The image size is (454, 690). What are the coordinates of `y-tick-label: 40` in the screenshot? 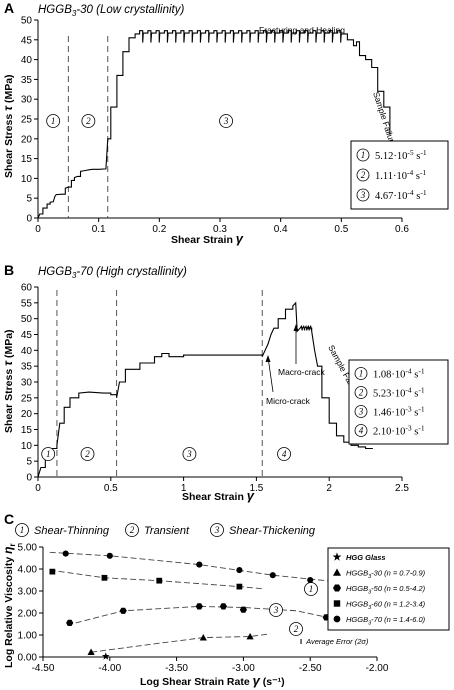 It's located at (27, 60).